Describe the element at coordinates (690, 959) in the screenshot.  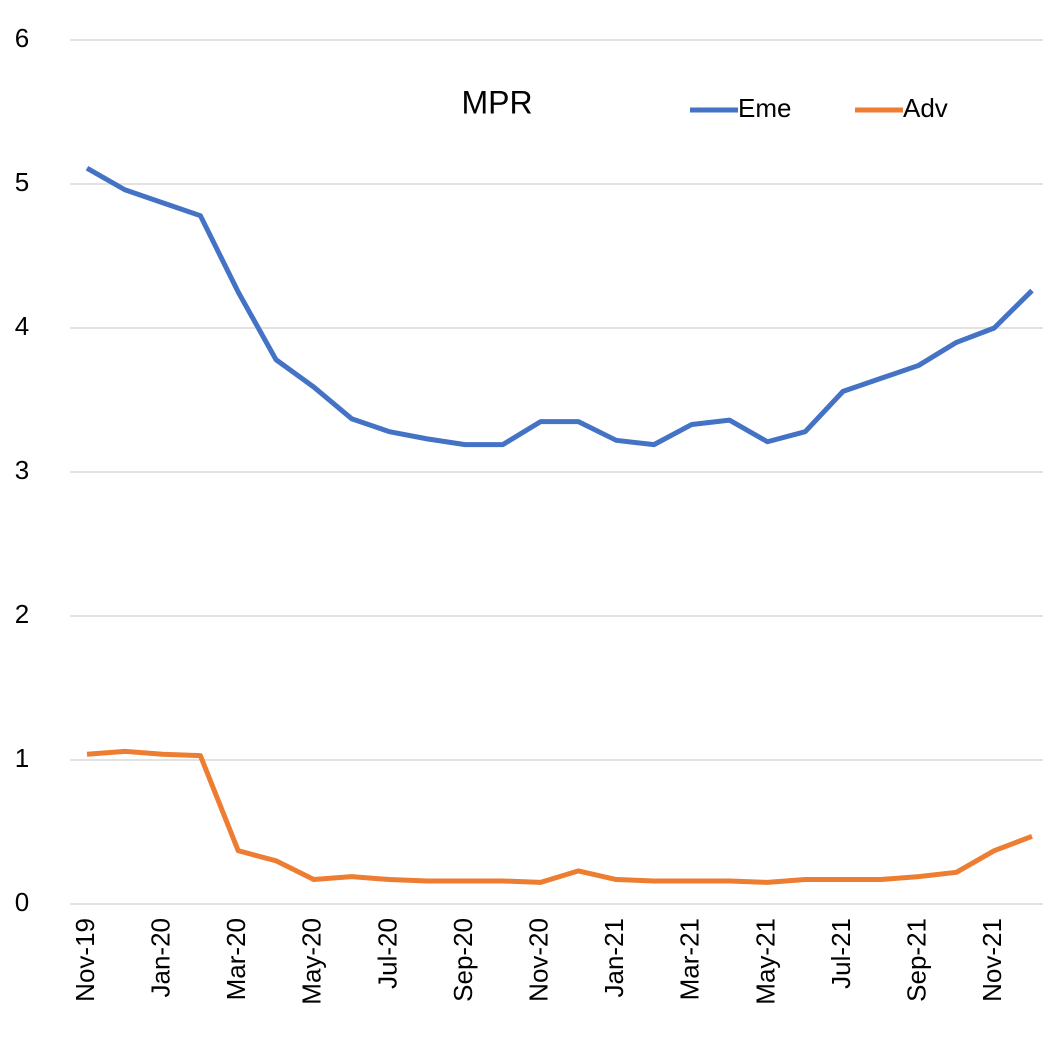
I see `x-tick-label: Mar-21` at that location.